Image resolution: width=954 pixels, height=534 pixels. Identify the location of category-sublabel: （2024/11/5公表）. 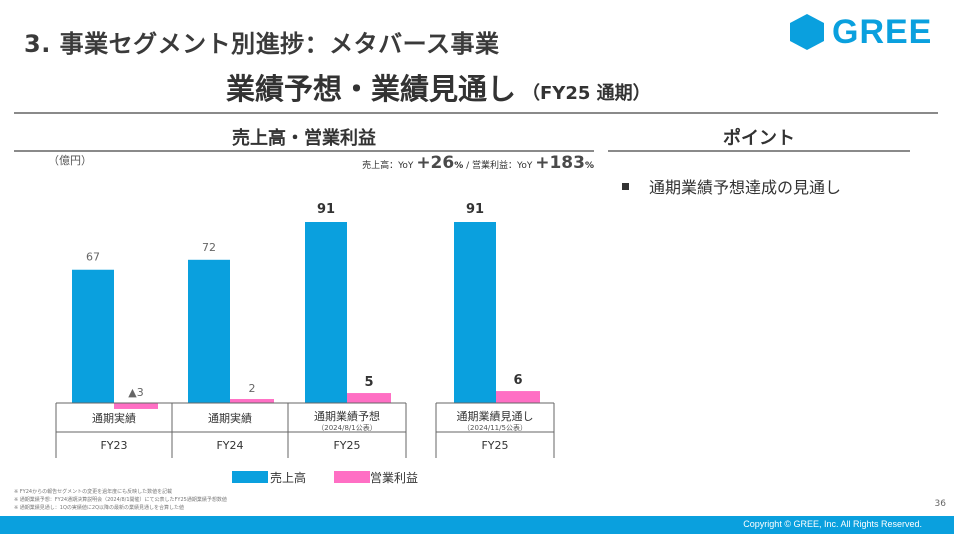
(495, 427).